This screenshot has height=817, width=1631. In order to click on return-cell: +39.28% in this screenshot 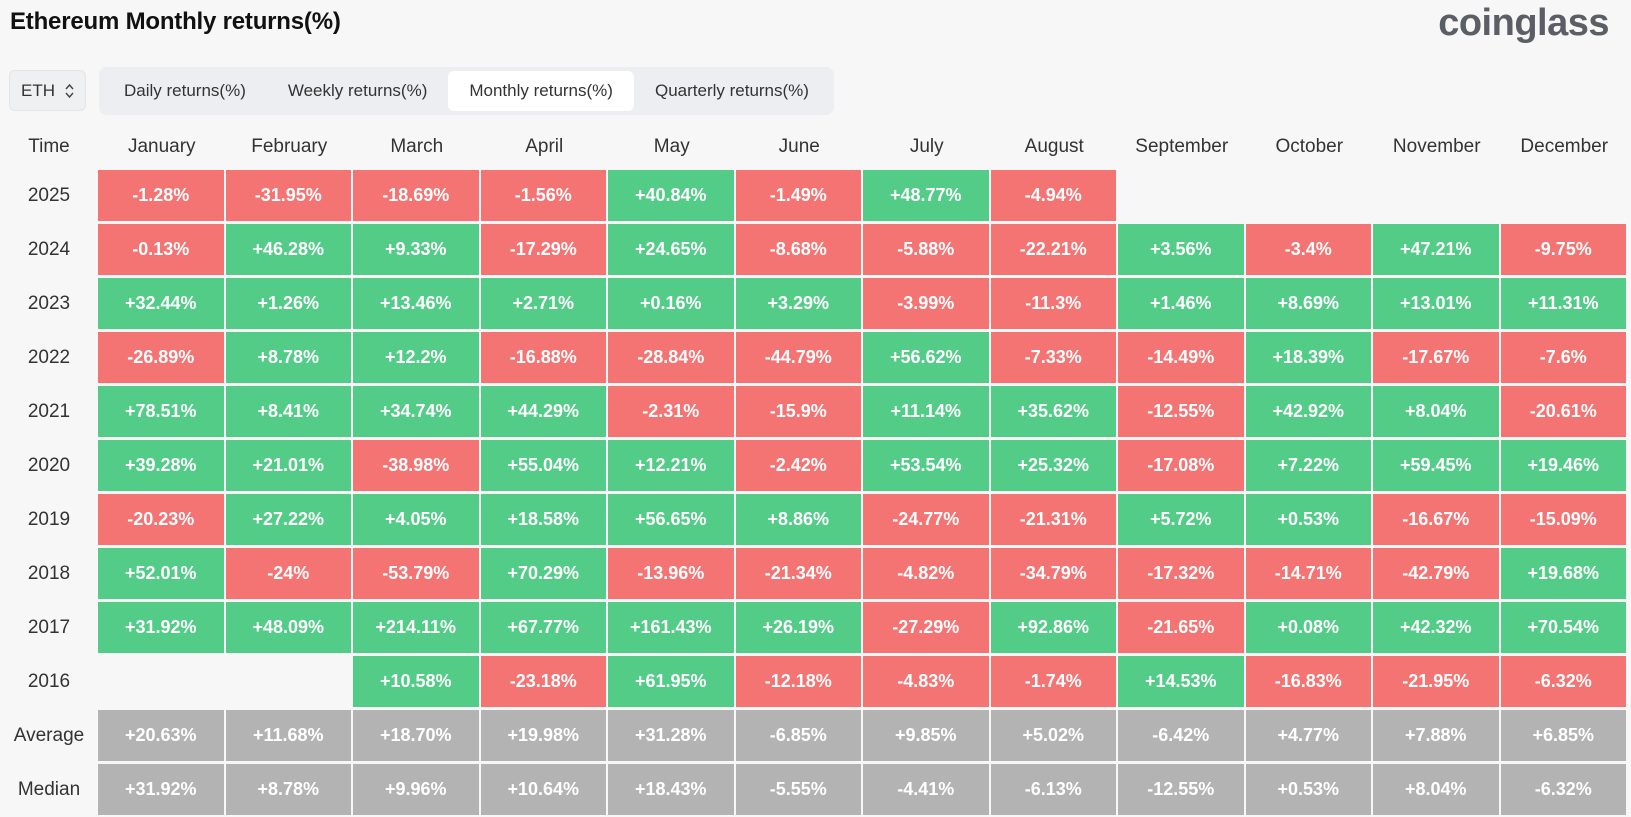, I will do `click(161, 465)`.